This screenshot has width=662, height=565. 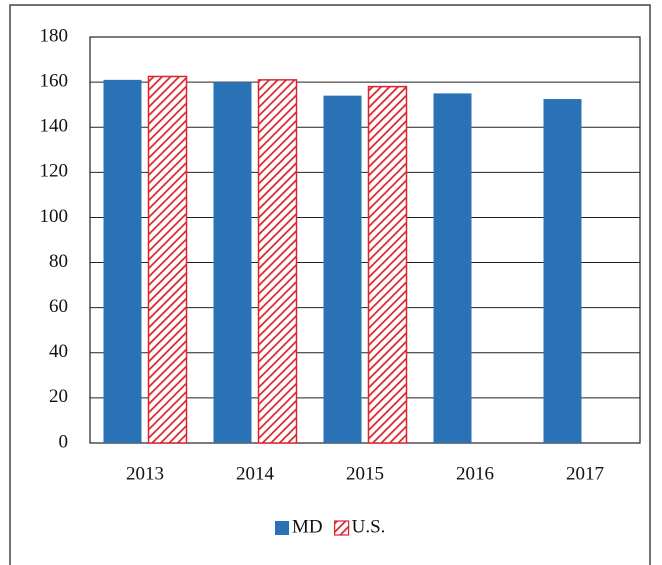 I want to click on x-tick-label: 2013, so click(x=145, y=473).